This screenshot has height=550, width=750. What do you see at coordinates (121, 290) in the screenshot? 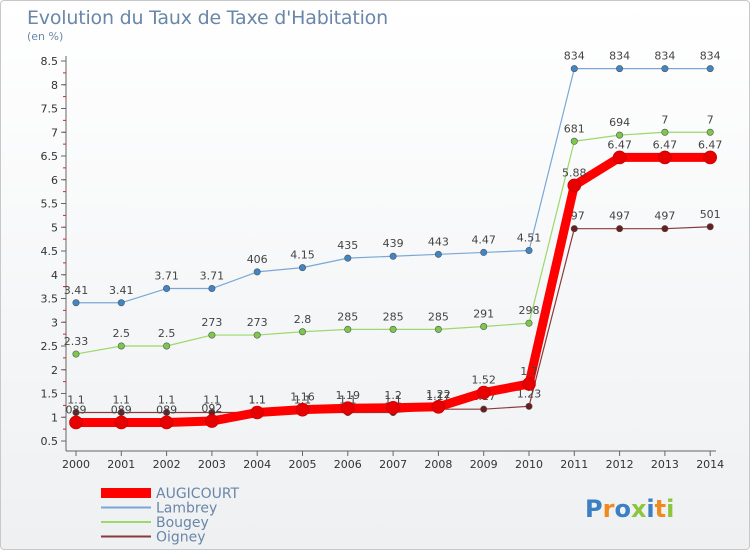
I see `data-label: 3.41` at bounding box center [121, 290].